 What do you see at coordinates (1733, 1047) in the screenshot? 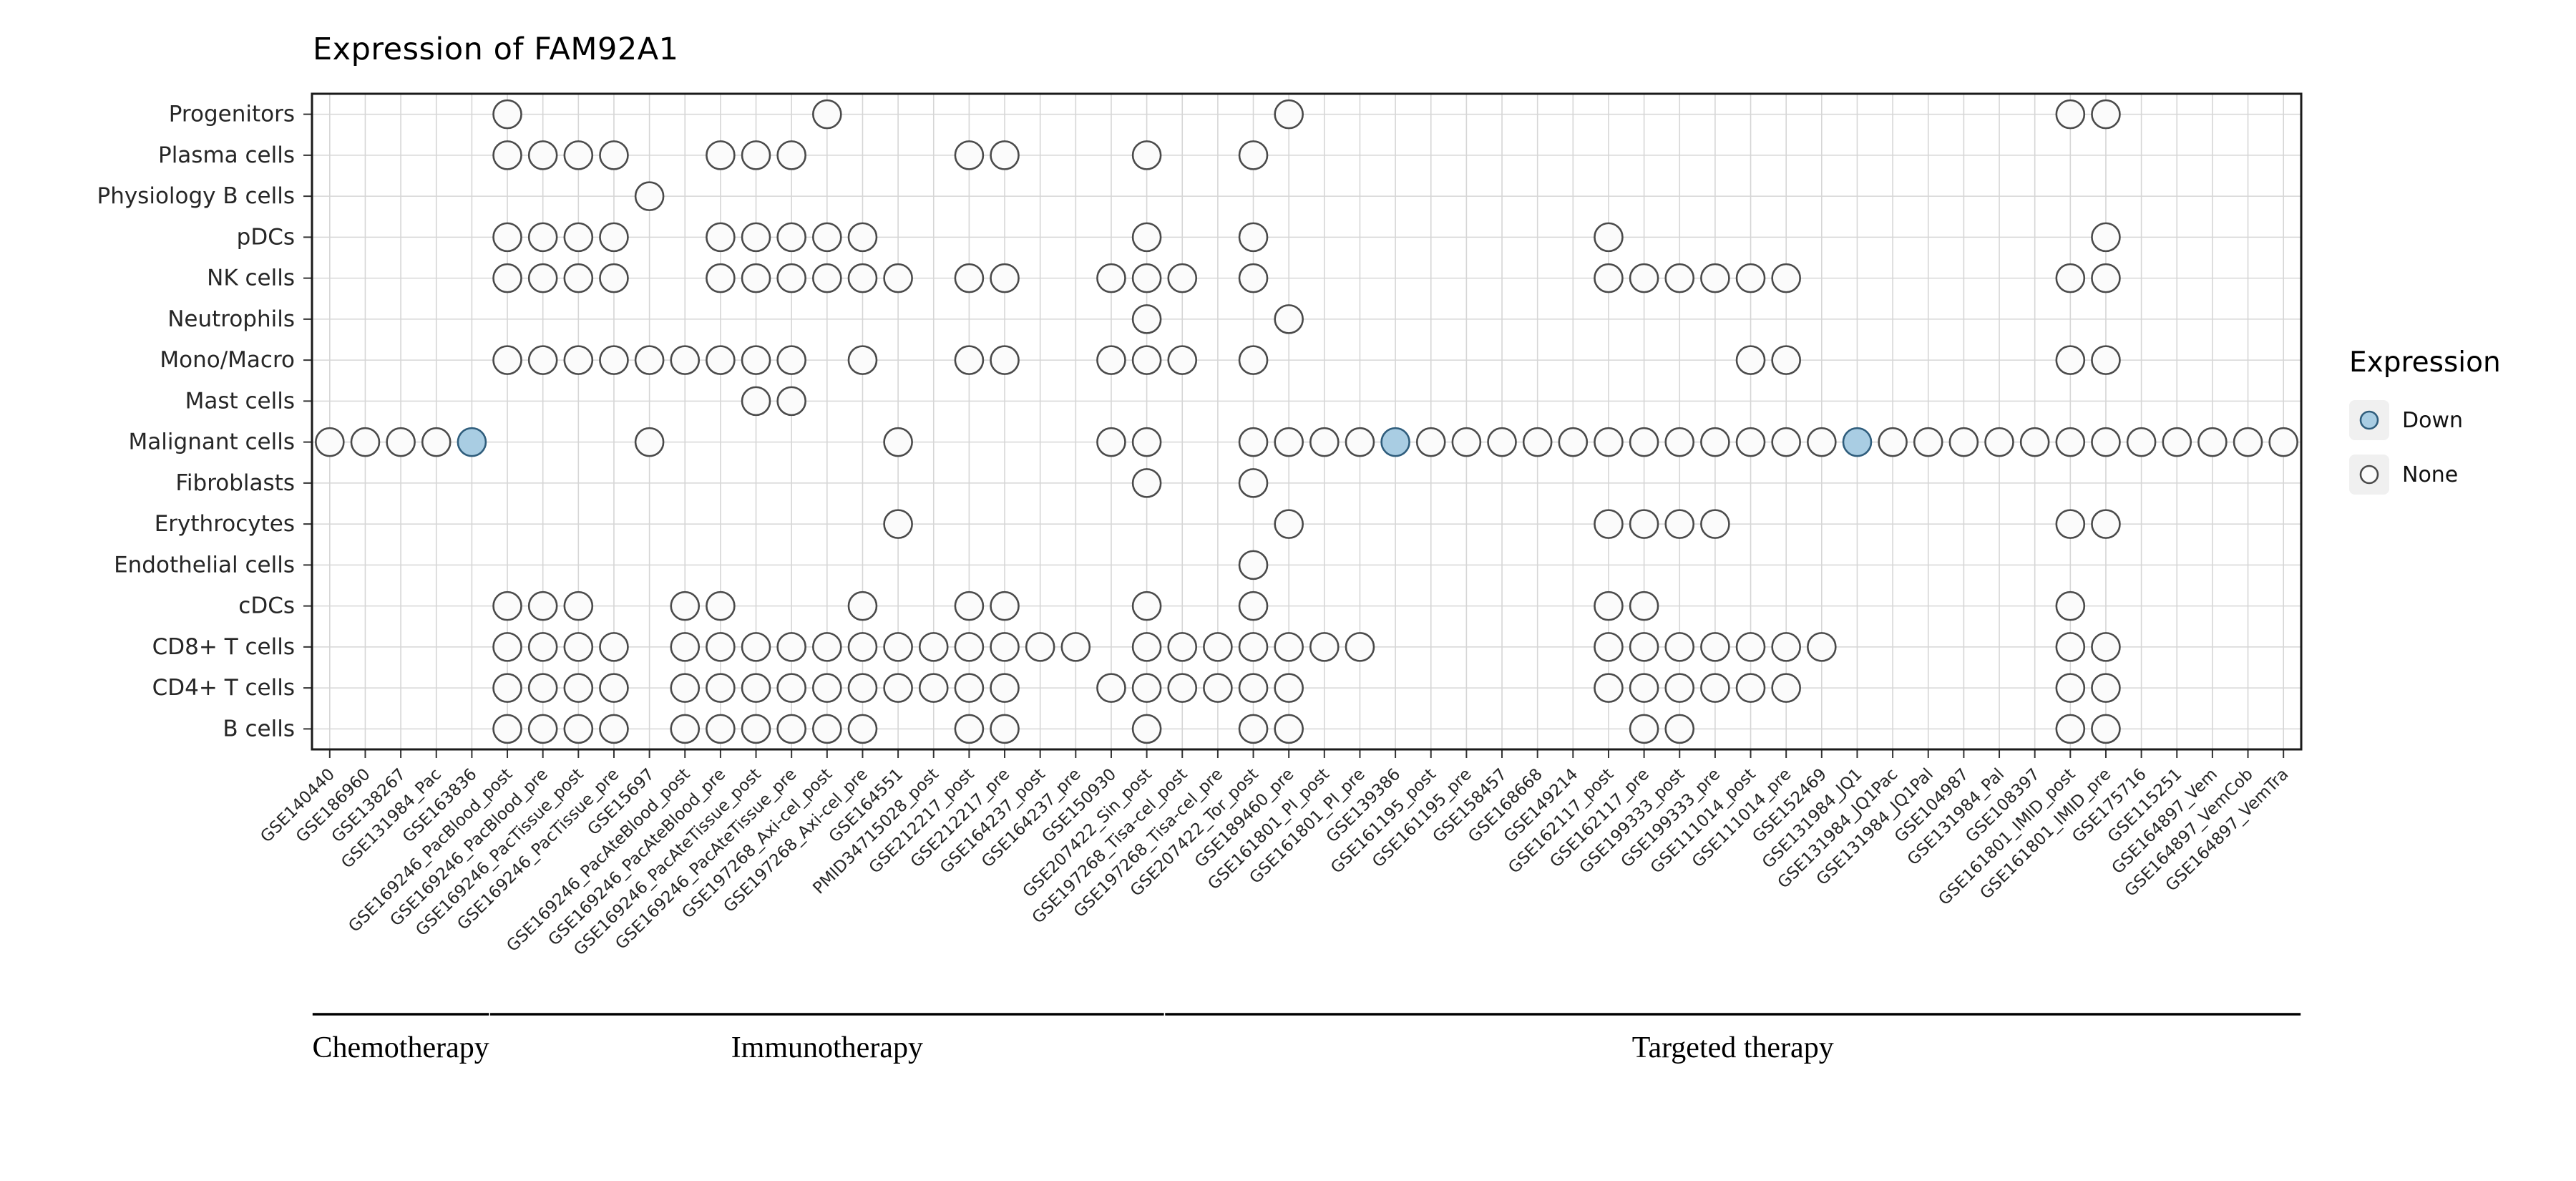
I see `therapy-group-label: Targeted therapy` at bounding box center [1733, 1047].